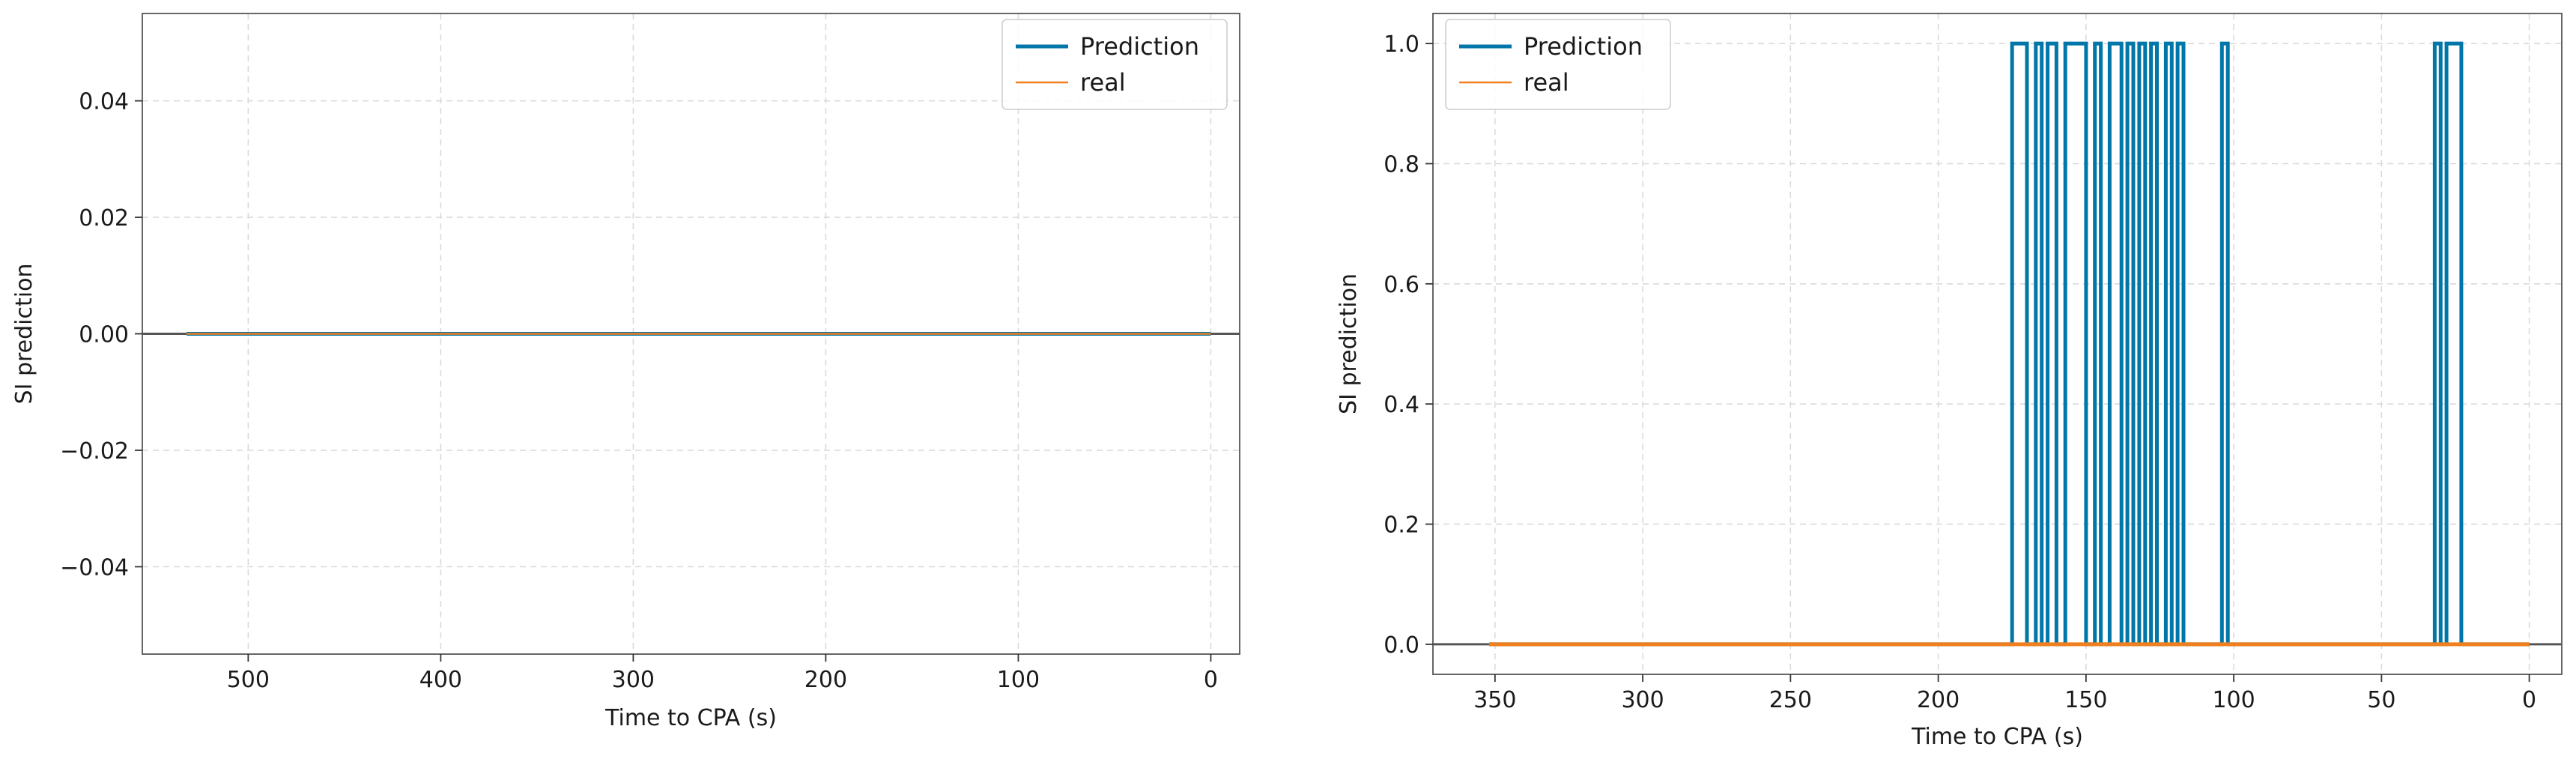 The image size is (2576, 759). I want to click on y-tick-label: −0.02, so click(94, 451).